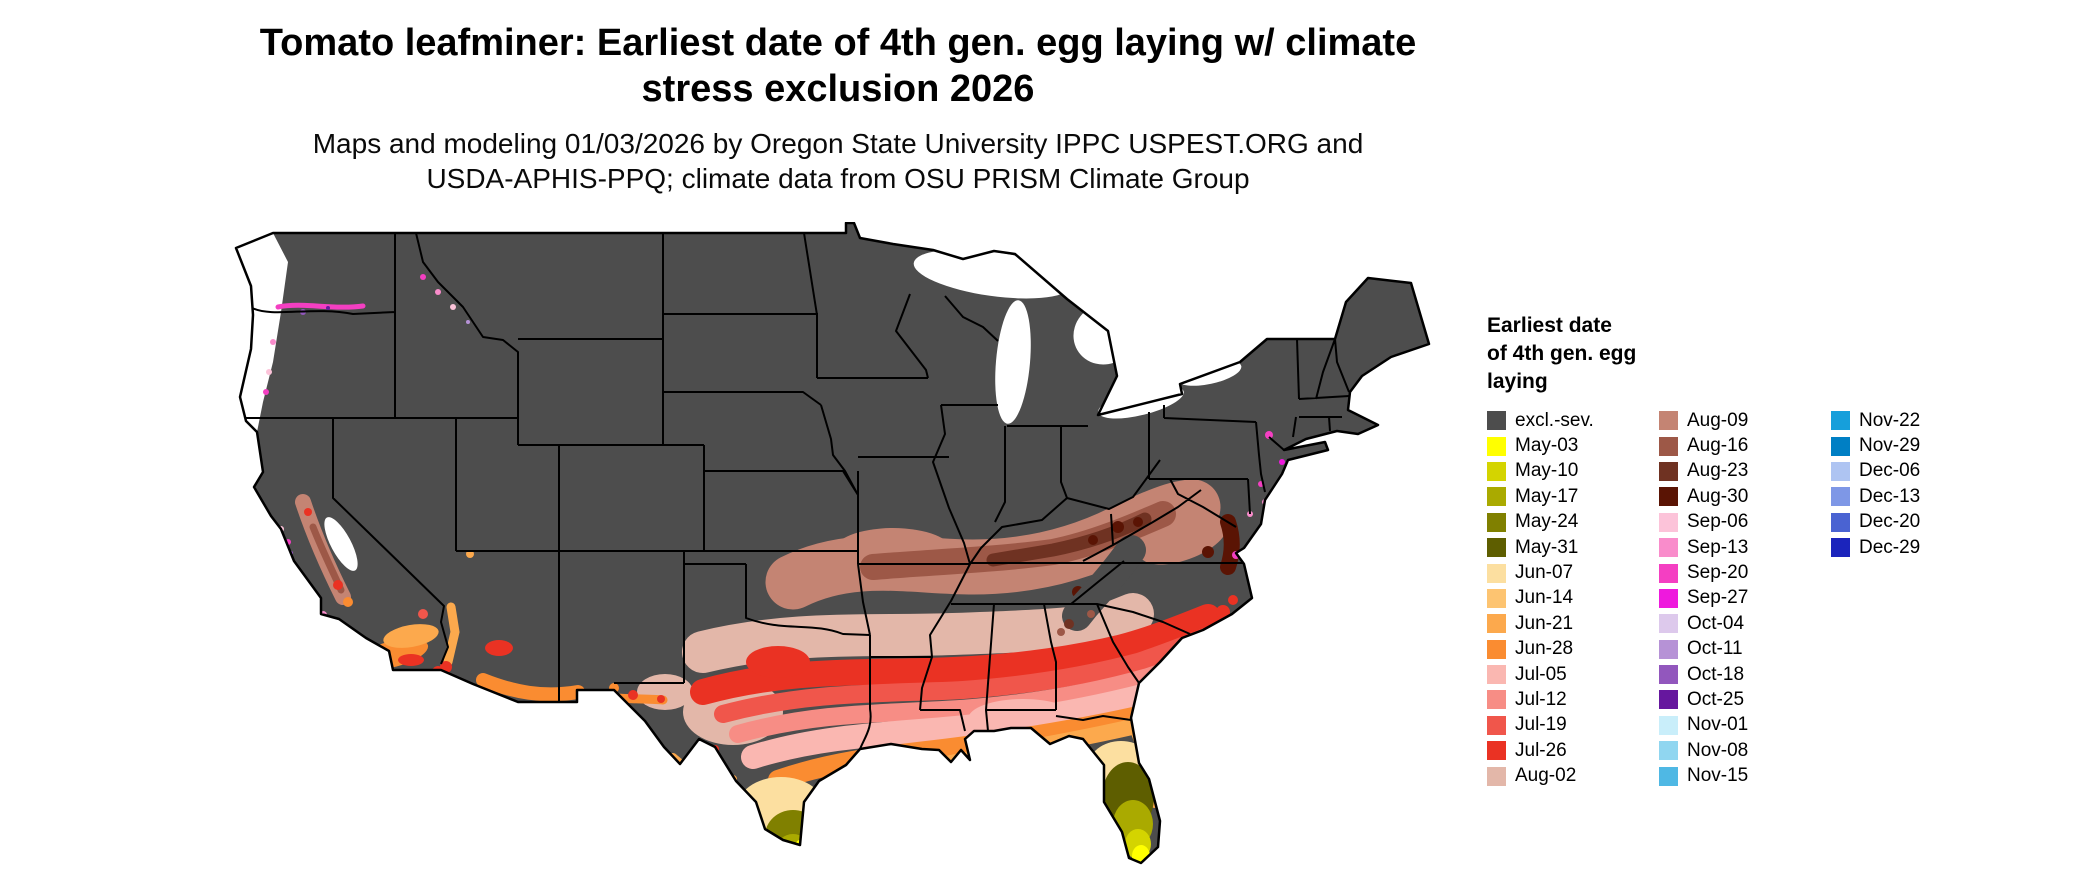  Describe the element at coordinates (1573, 674) in the screenshot. I see `legend-entry: Jul-05` at that location.